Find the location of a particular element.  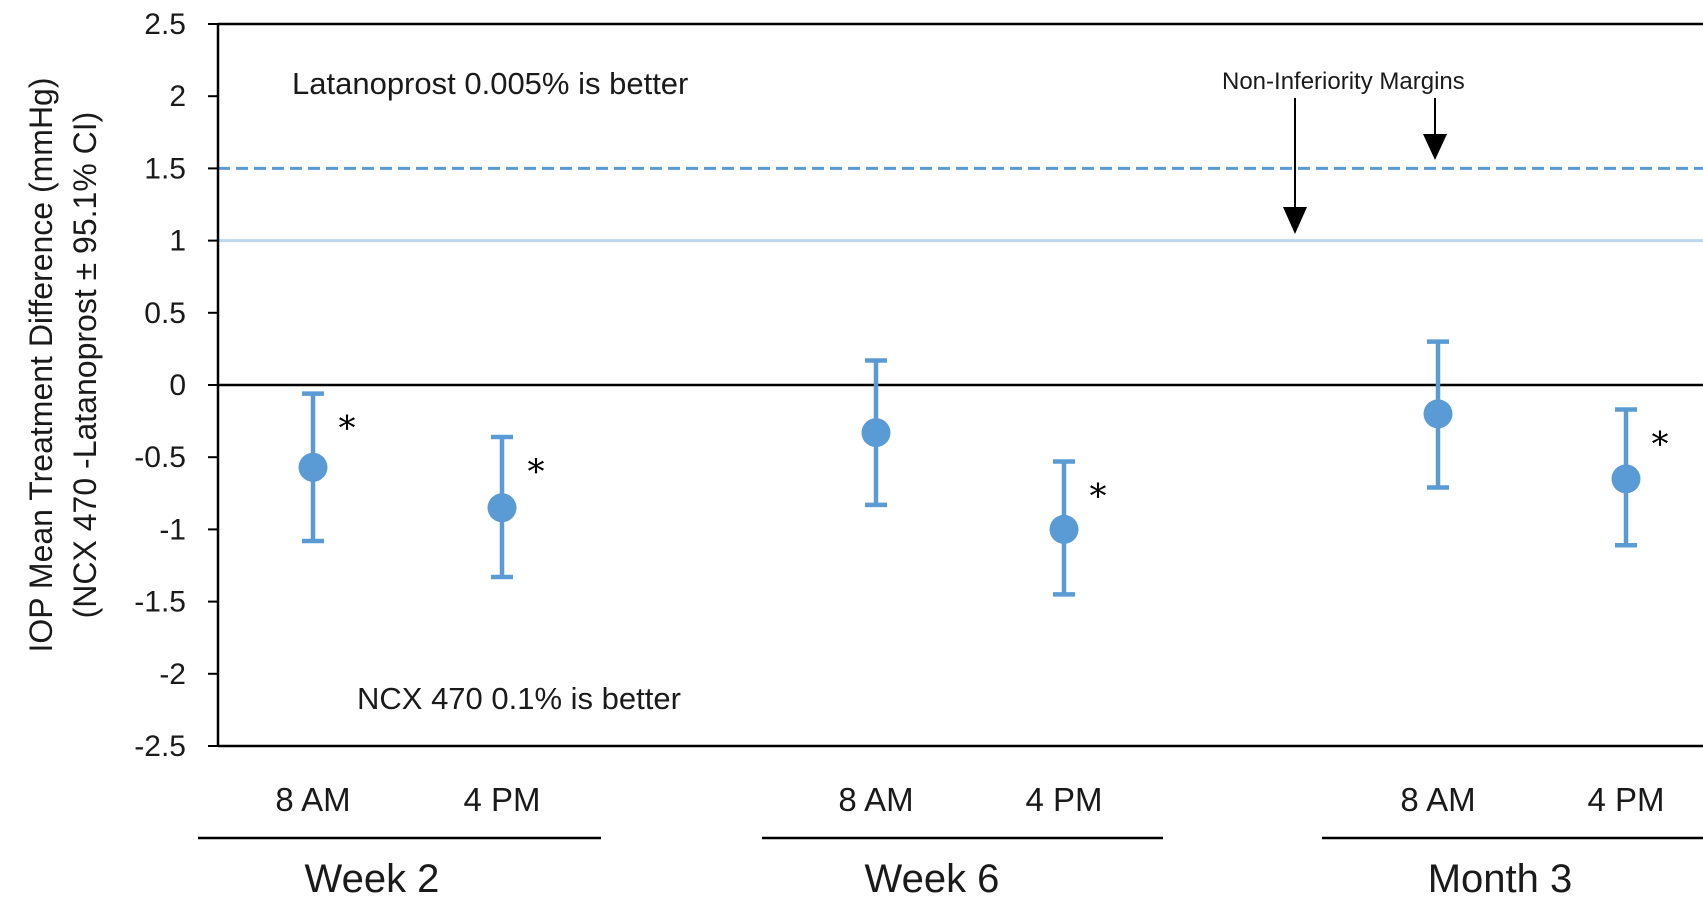

data-points is located at coordinates (969, 471).